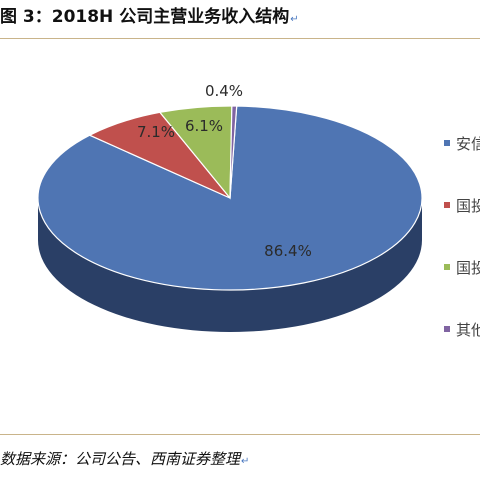  What do you see at coordinates (468, 268) in the screenshot?
I see `legend-label-2: 国投` at bounding box center [468, 268].